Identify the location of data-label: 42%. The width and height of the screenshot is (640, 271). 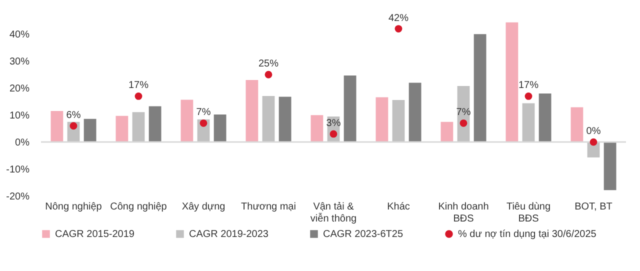
(398, 18).